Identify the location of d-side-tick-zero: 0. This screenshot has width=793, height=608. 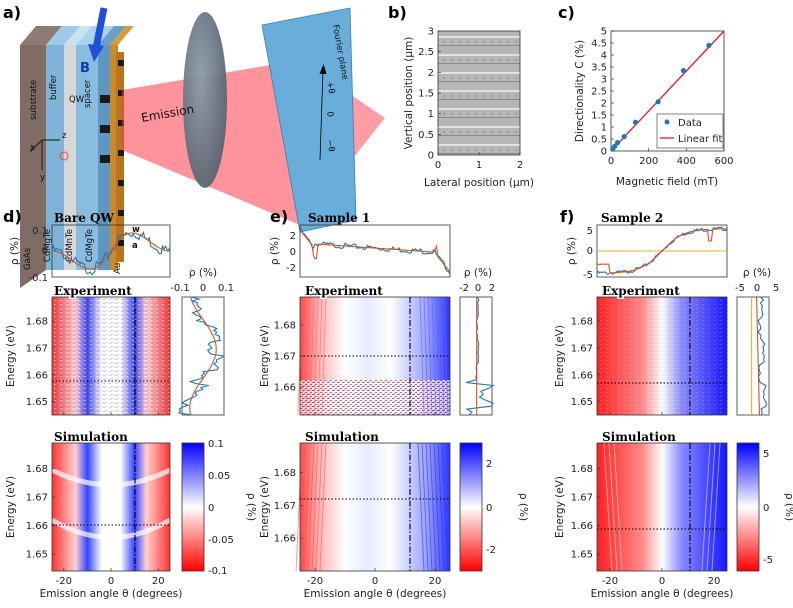
(203, 288).